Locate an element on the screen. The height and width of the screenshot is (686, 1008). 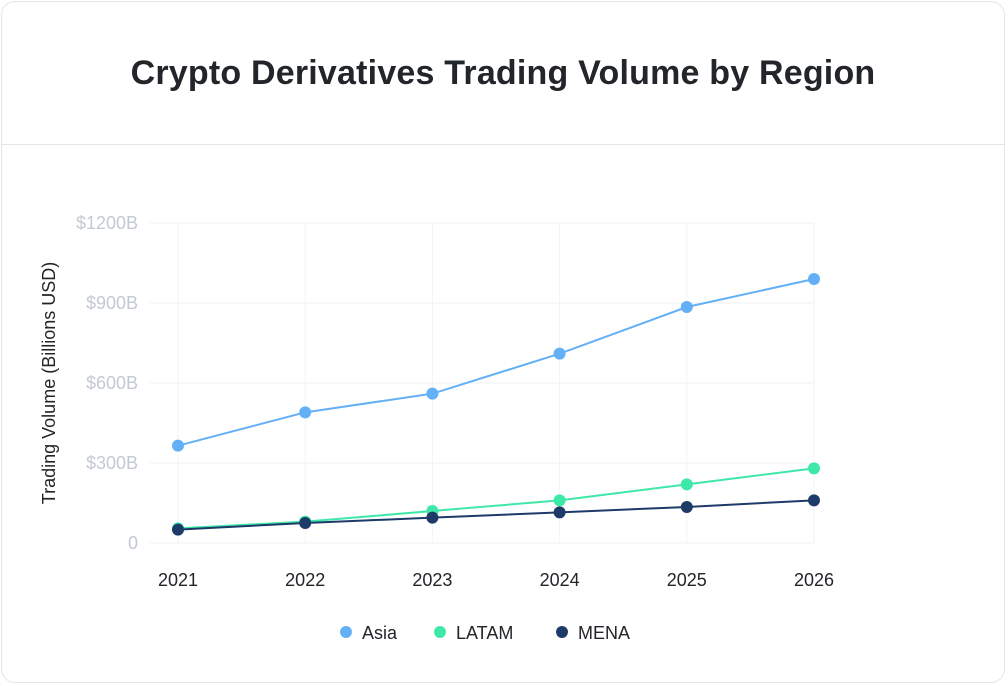
y-tick-label: $900B is located at coordinates (112, 303).